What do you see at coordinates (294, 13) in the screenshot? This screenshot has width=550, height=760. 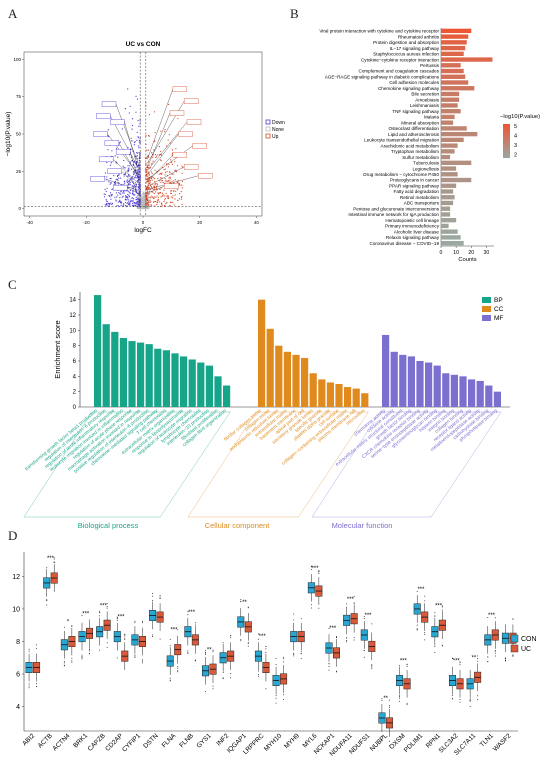 I see `panel-label-b: B` at bounding box center [294, 13].